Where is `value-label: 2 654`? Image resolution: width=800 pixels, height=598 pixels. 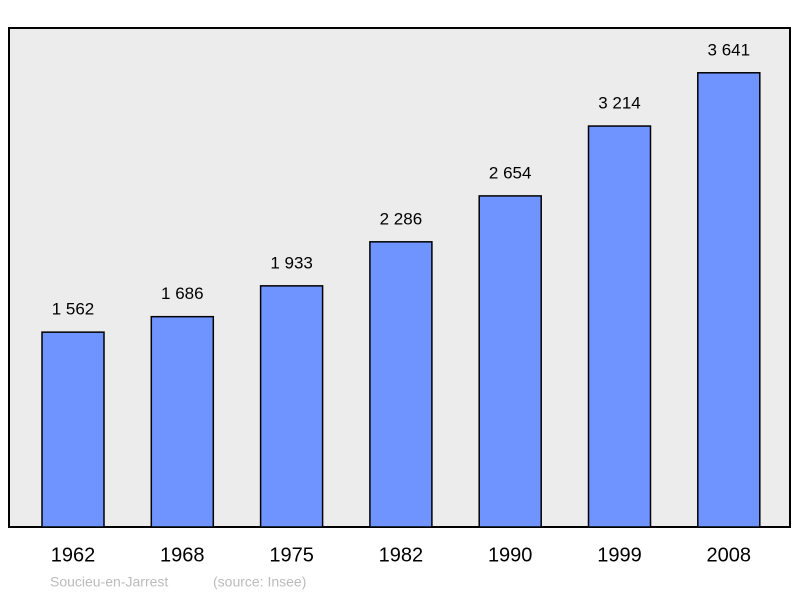 value-label: 2 654 is located at coordinates (510, 172).